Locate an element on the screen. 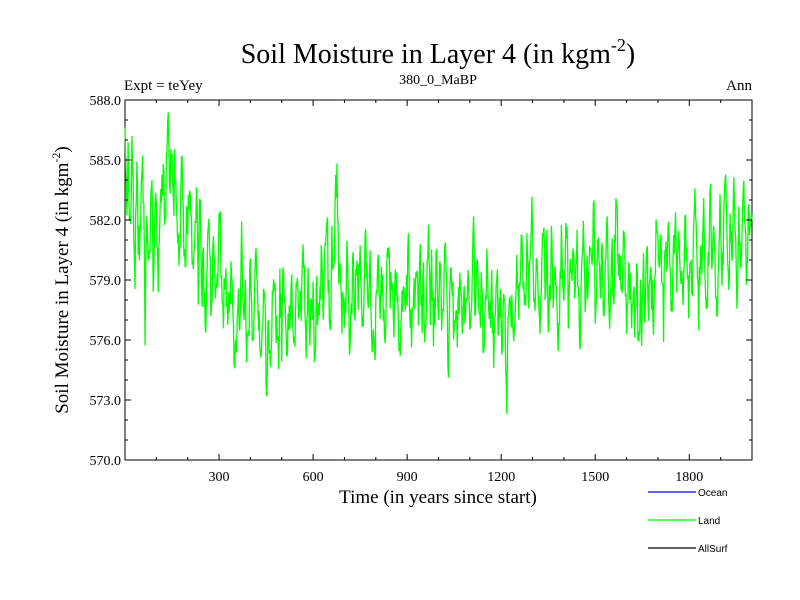  y-axis-label: Soil Moisture in Layer 4 (in kgm-2) is located at coordinates (61, 280).